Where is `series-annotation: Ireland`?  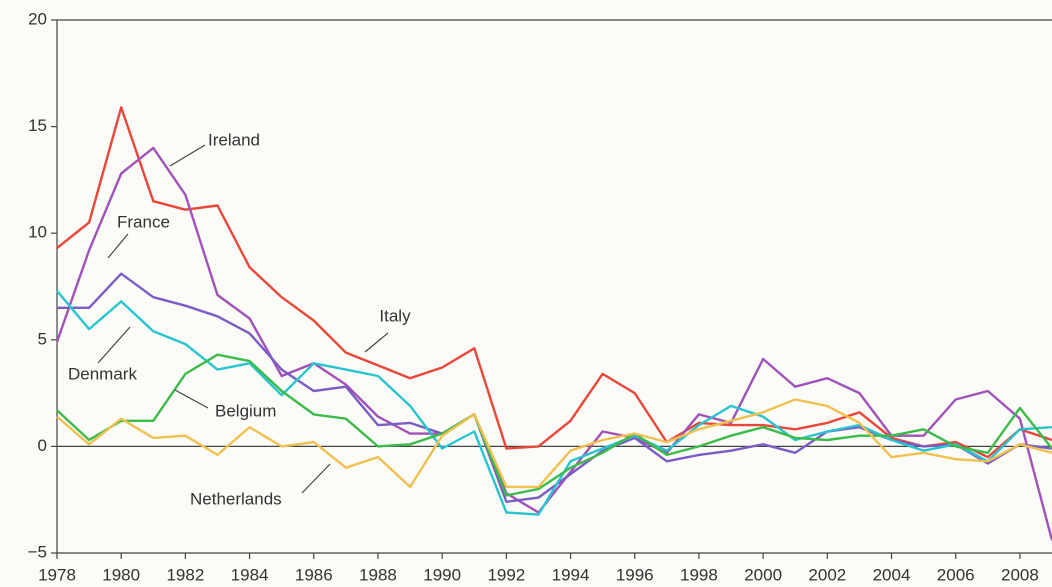
series-annotation: Ireland is located at coordinates (234, 139).